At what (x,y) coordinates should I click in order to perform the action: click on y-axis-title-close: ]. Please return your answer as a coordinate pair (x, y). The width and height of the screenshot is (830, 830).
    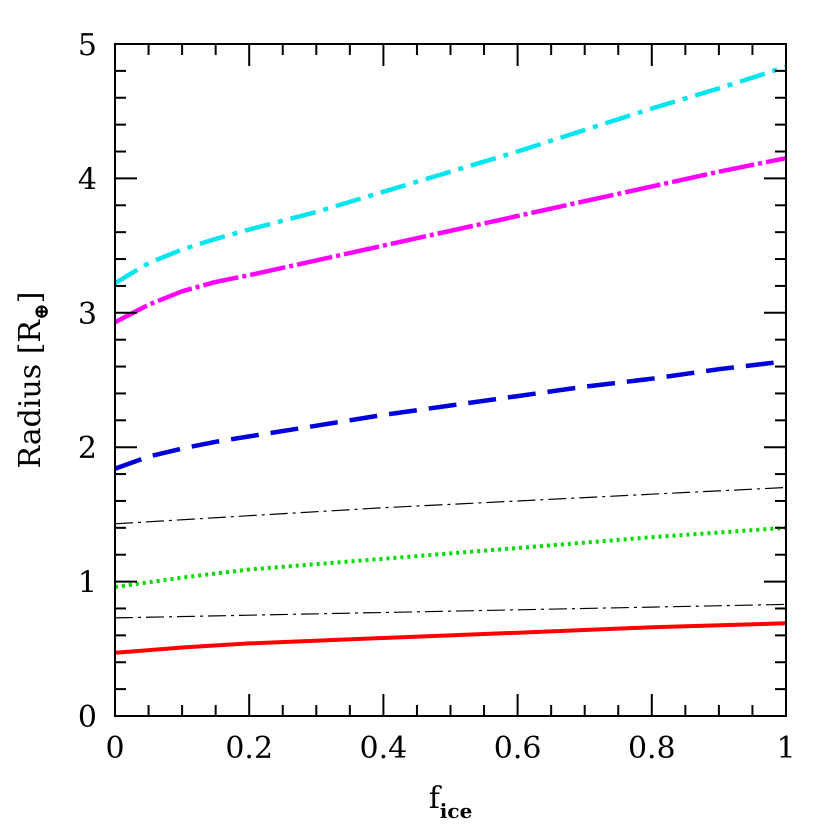
    Looking at the image, I should click on (30, 298).